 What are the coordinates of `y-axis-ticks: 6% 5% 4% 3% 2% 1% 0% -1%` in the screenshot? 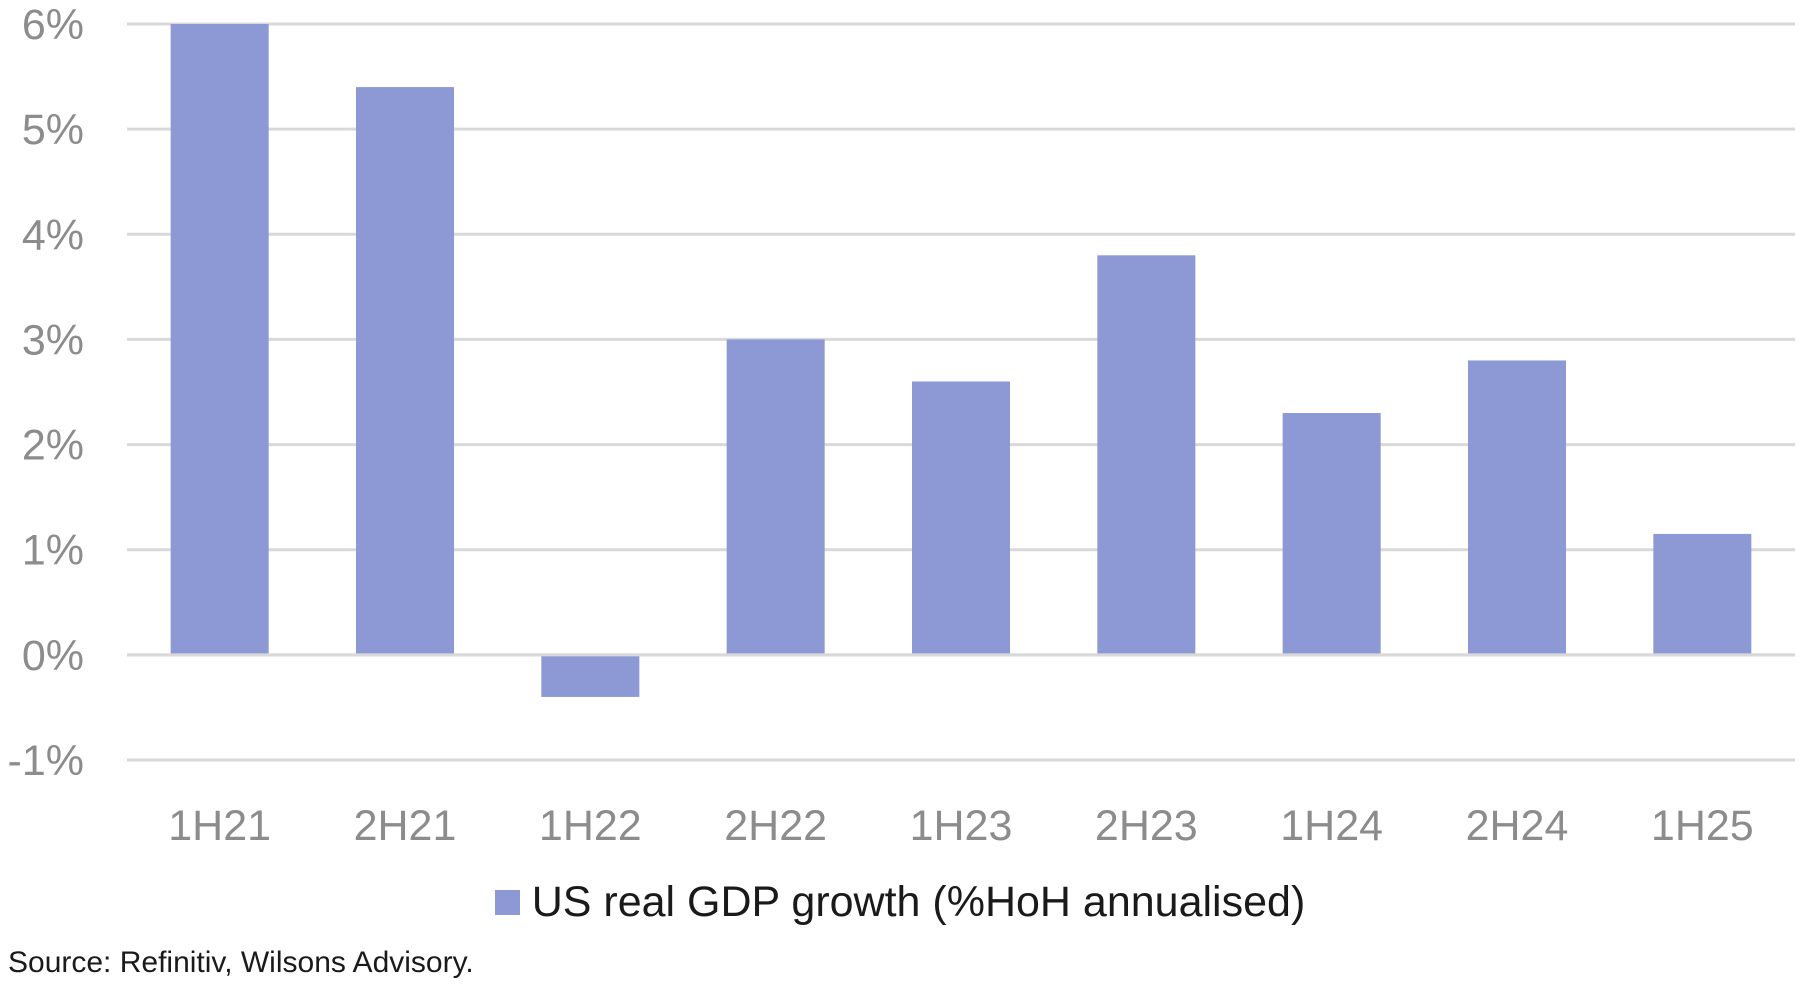 It's located at (46, 393).